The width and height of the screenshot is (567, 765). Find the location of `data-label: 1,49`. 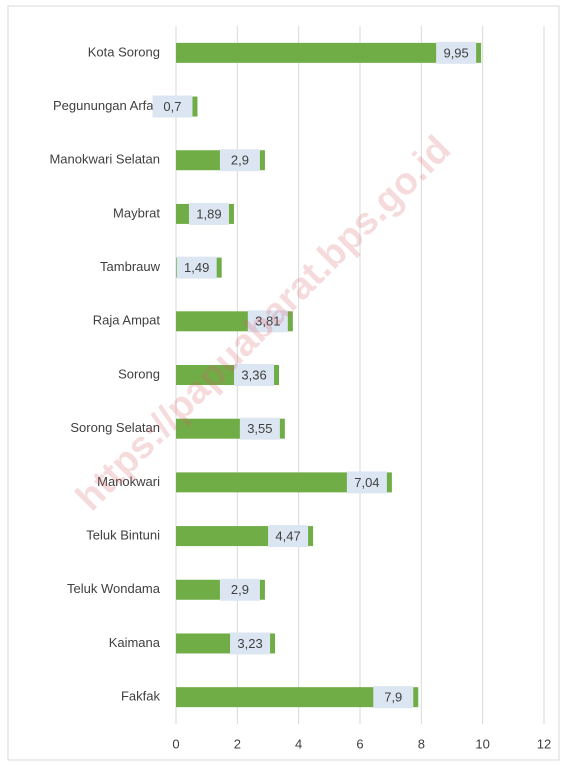

data-label: 1,49 is located at coordinates (196, 267).